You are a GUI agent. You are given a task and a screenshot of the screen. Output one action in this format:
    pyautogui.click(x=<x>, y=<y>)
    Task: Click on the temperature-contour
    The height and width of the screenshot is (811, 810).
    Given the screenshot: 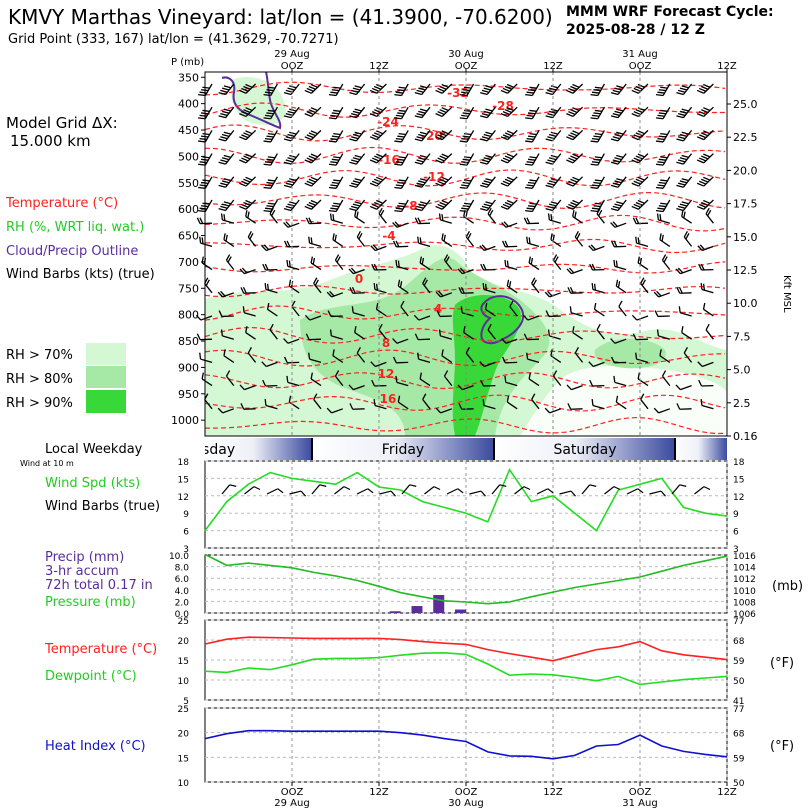 What is the action you would take?
    pyautogui.click(x=465, y=246)
    